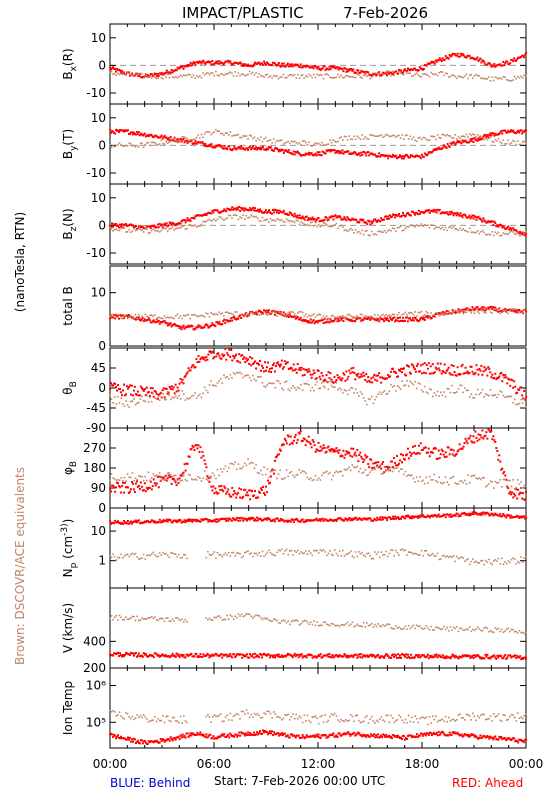 The width and height of the screenshot is (550, 800). What do you see at coordinates (20, 566) in the screenshot?
I see `brown-note: Brown: DSCOVR/ACE equivalents` at bounding box center [20, 566].